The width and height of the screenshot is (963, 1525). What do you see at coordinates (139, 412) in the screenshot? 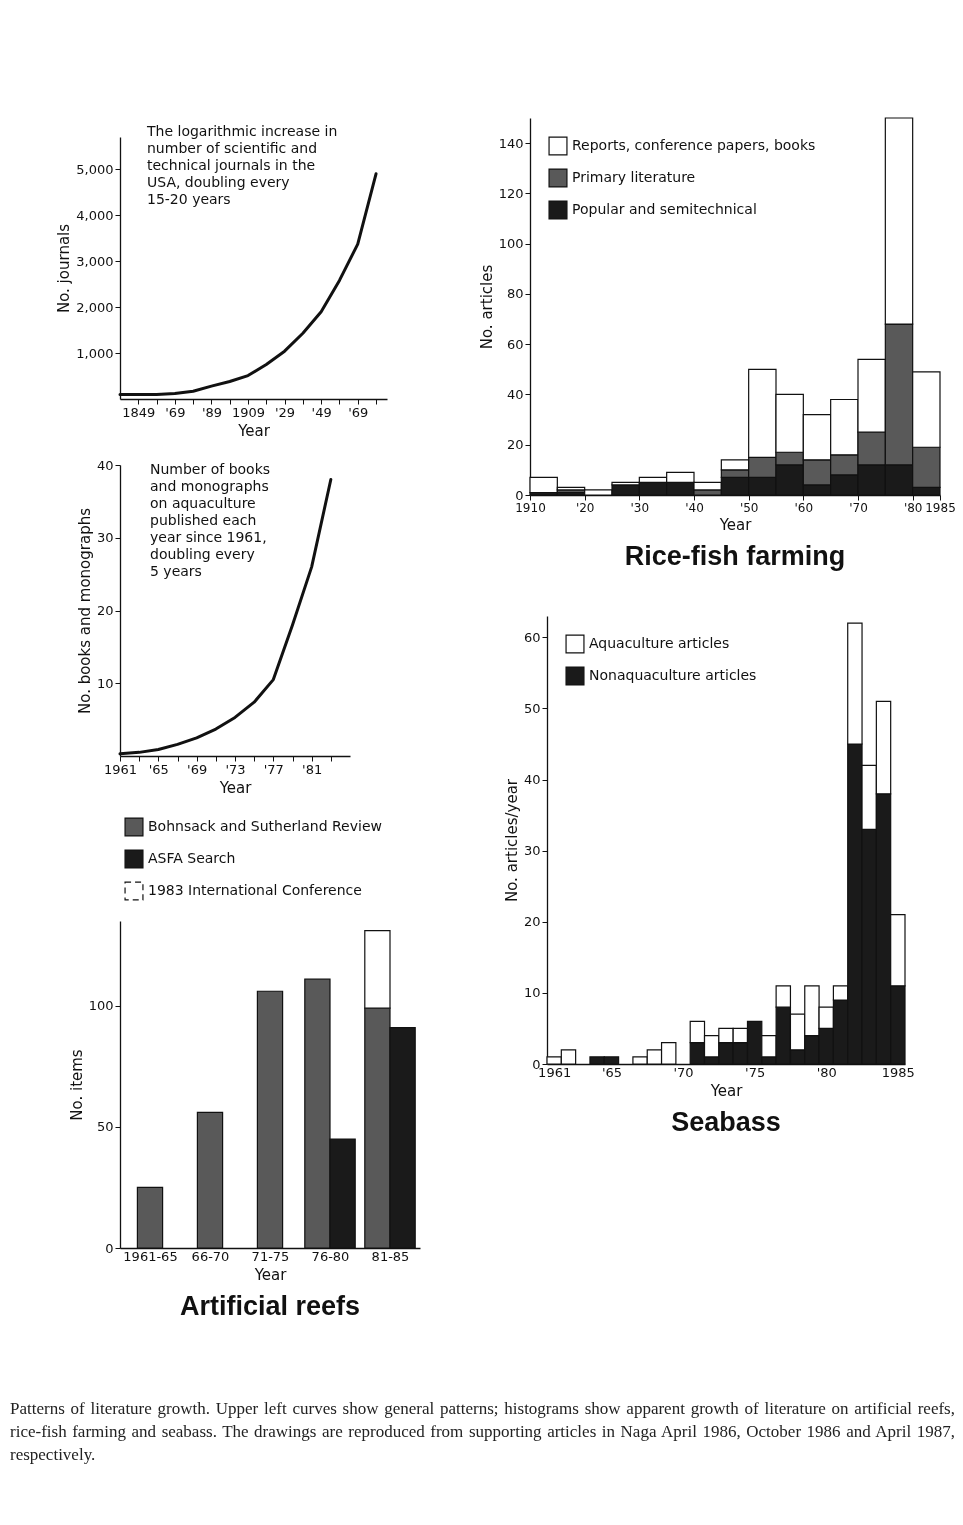
I see `x-tick-label: 1849` at bounding box center [139, 412].